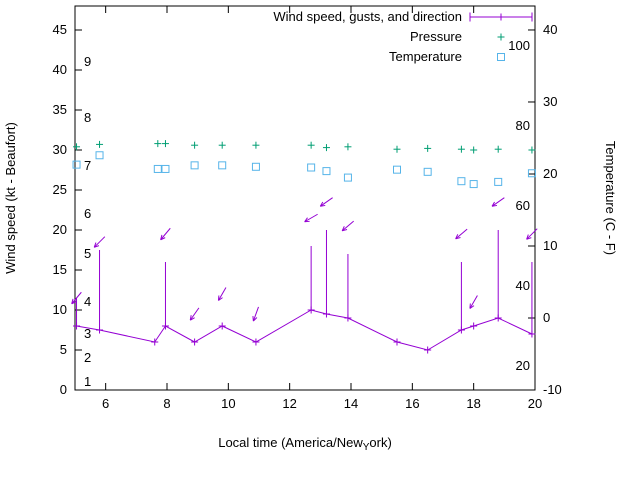  I want to click on svg-text: 7, so click(87, 165).